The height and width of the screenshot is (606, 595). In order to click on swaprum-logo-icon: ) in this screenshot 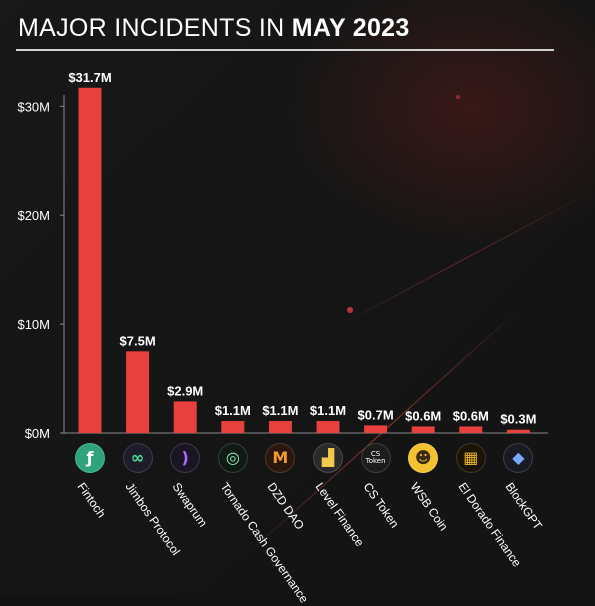, I will do `click(185, 458)`.